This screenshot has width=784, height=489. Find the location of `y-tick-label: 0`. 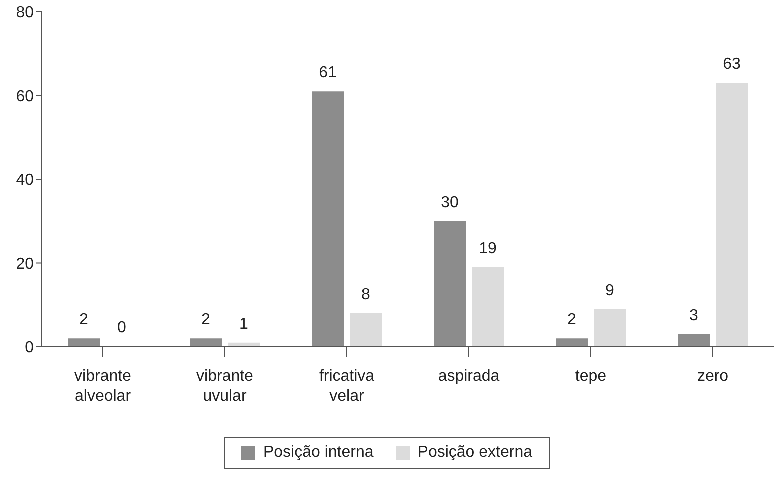

y-tick-label: 0 is located at coordinates (29, 348).